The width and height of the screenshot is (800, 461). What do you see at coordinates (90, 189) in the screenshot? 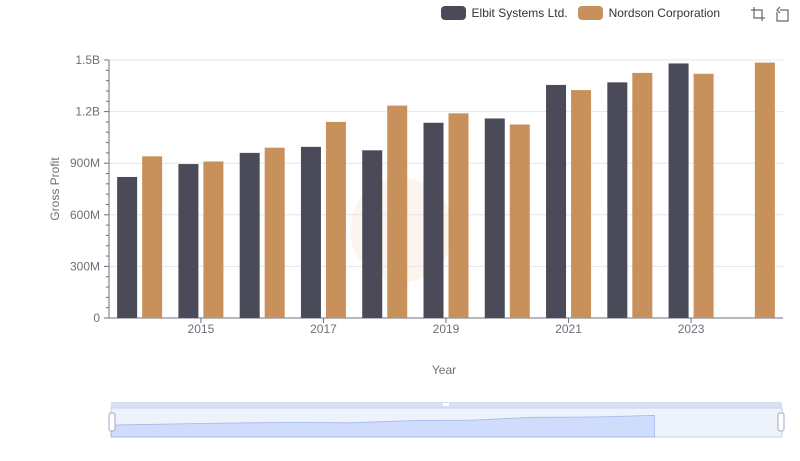
I see `y-axis: 0 300M 600M 900M 1.2B 1.5B` at bounding box center [90, 189].